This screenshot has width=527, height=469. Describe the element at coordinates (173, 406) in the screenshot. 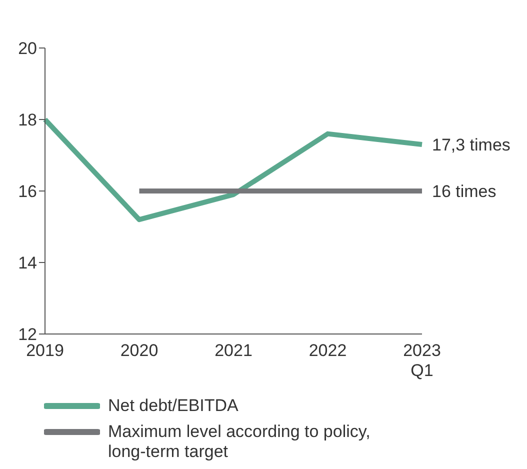

I see `legend-label: Net debt/EBITDA` at that location.